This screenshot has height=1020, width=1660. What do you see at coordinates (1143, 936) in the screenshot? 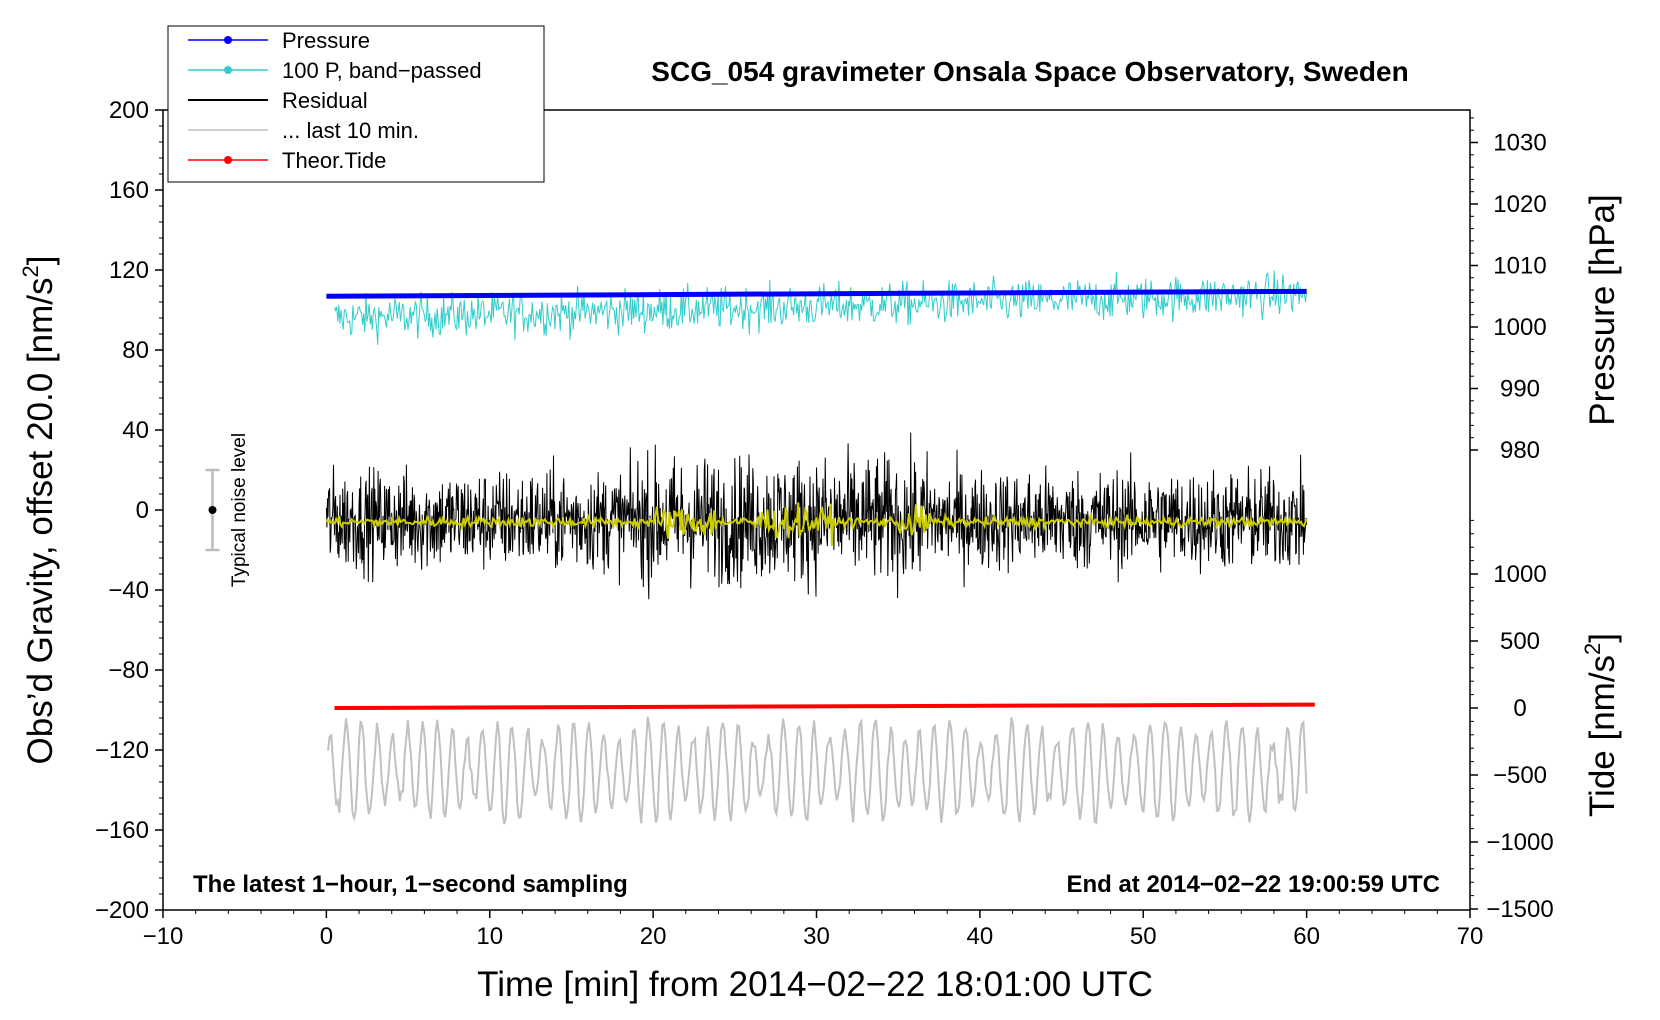
I see `x-tick-label: 50` at bounding box center [1143, 936].